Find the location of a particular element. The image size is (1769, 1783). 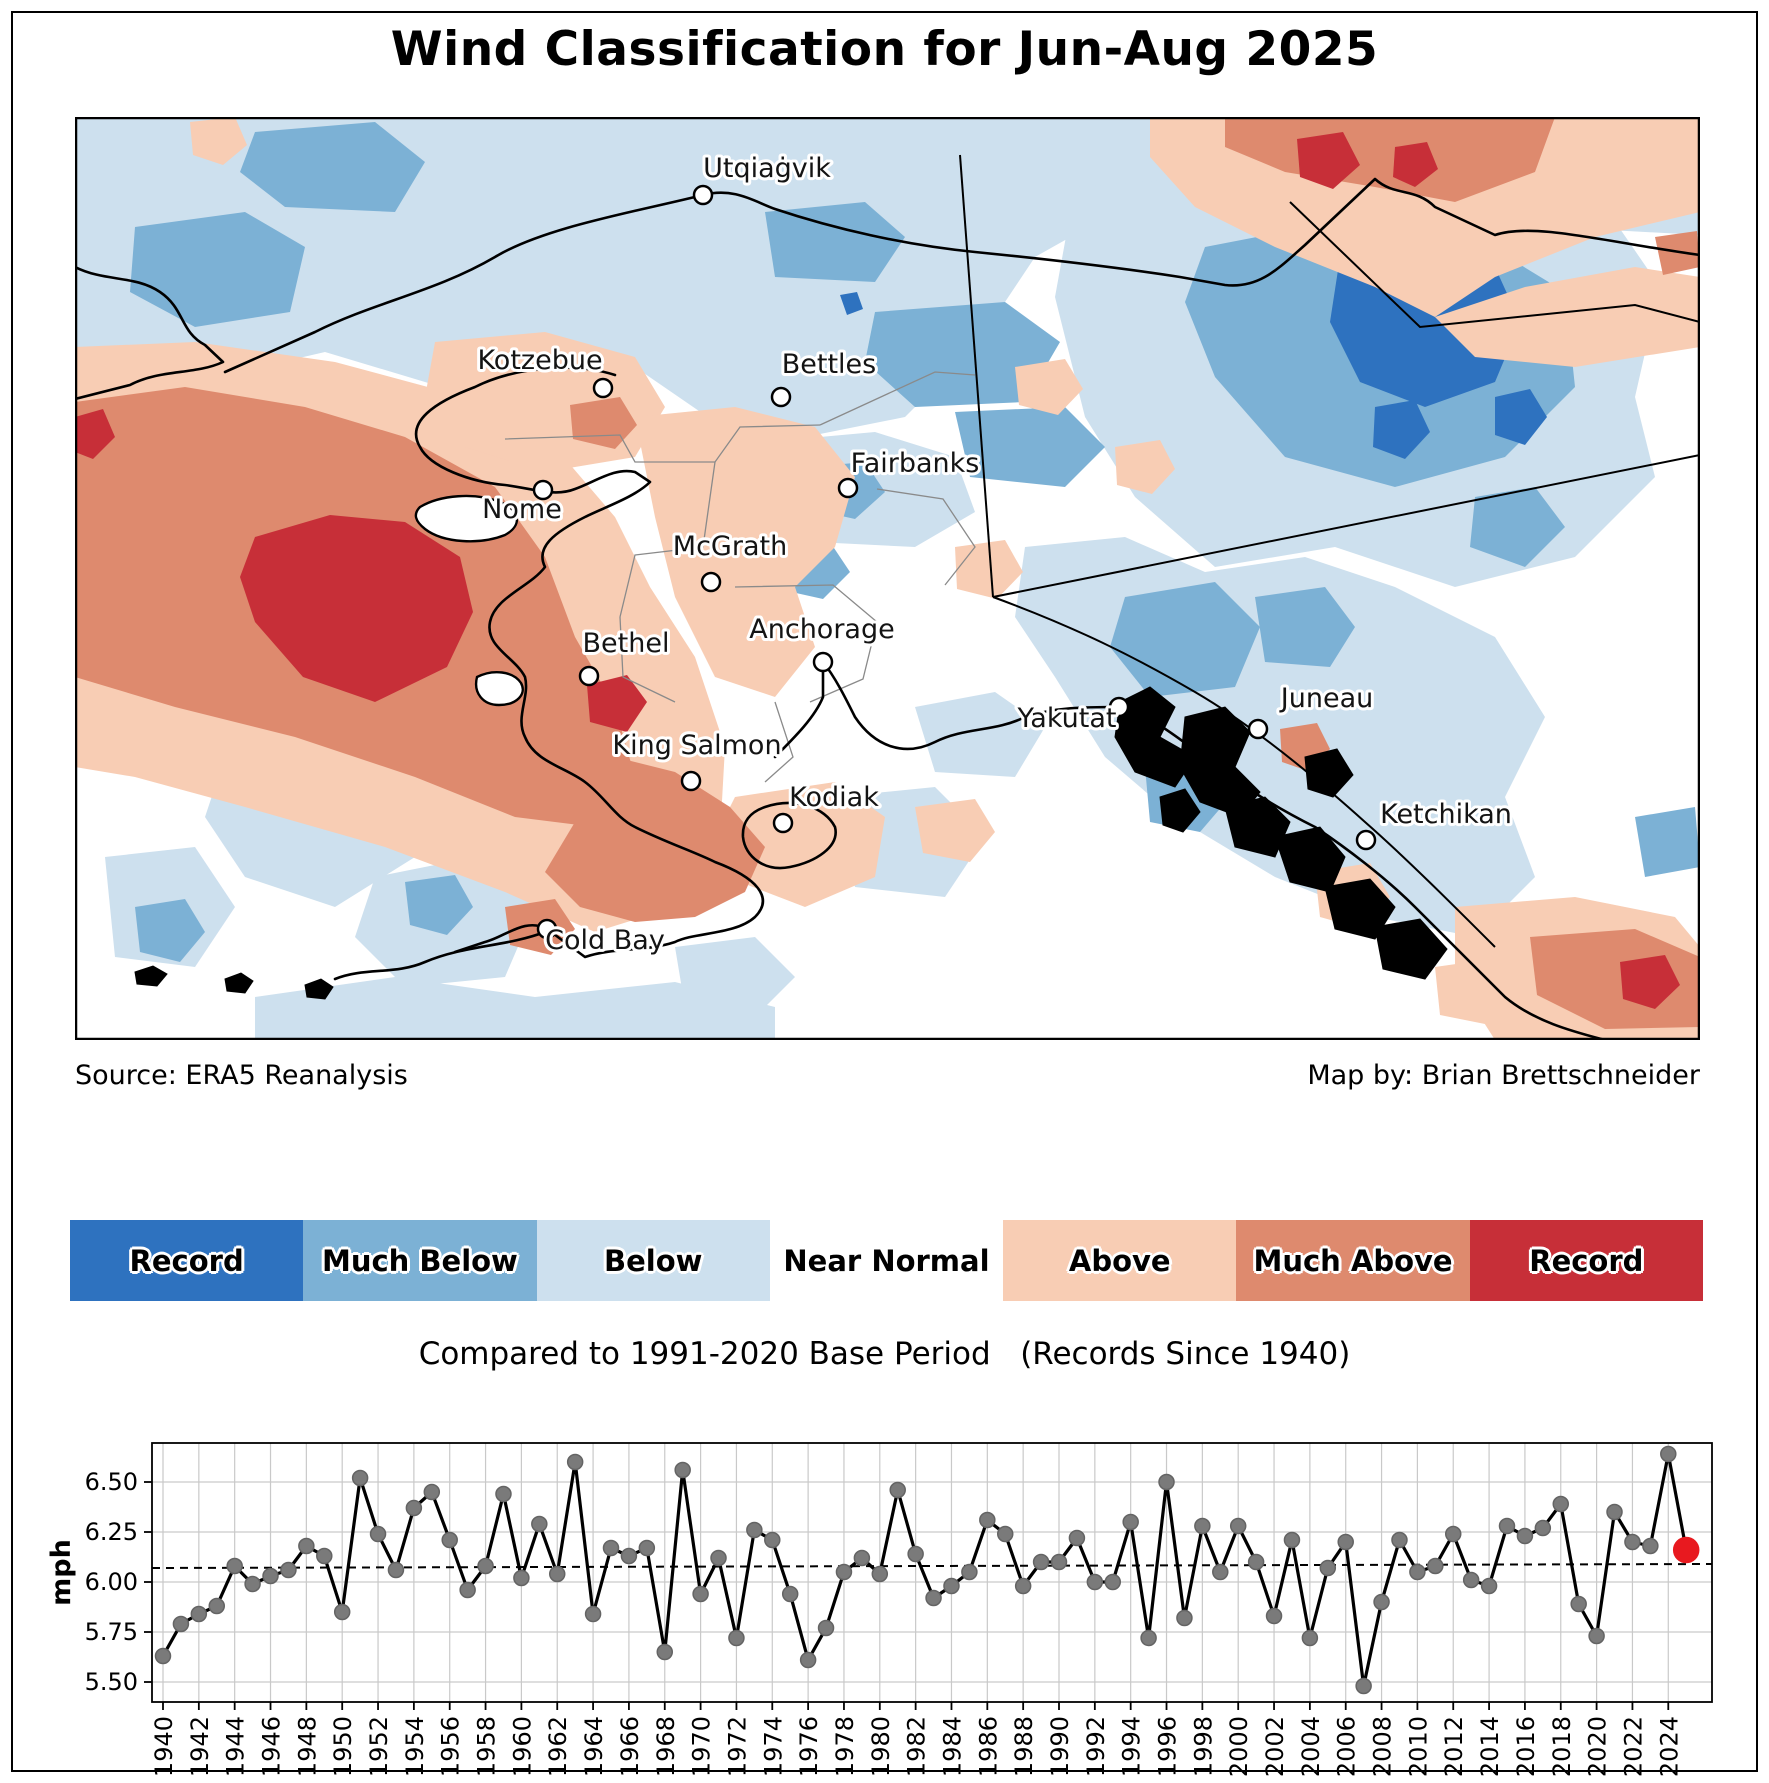

x-tick-label: 1958 is located at coordinates (487, 1746).